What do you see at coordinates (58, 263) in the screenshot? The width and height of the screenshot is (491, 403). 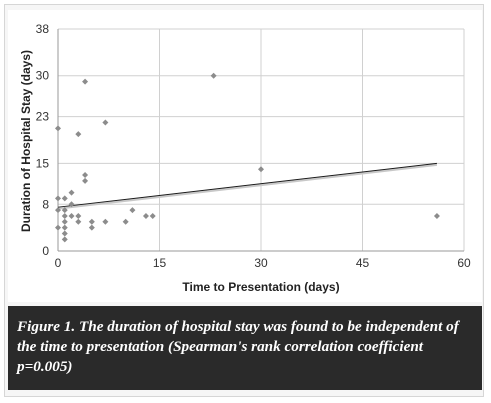 I see `x-tick-label: 0` at bounding box center [58, 263].